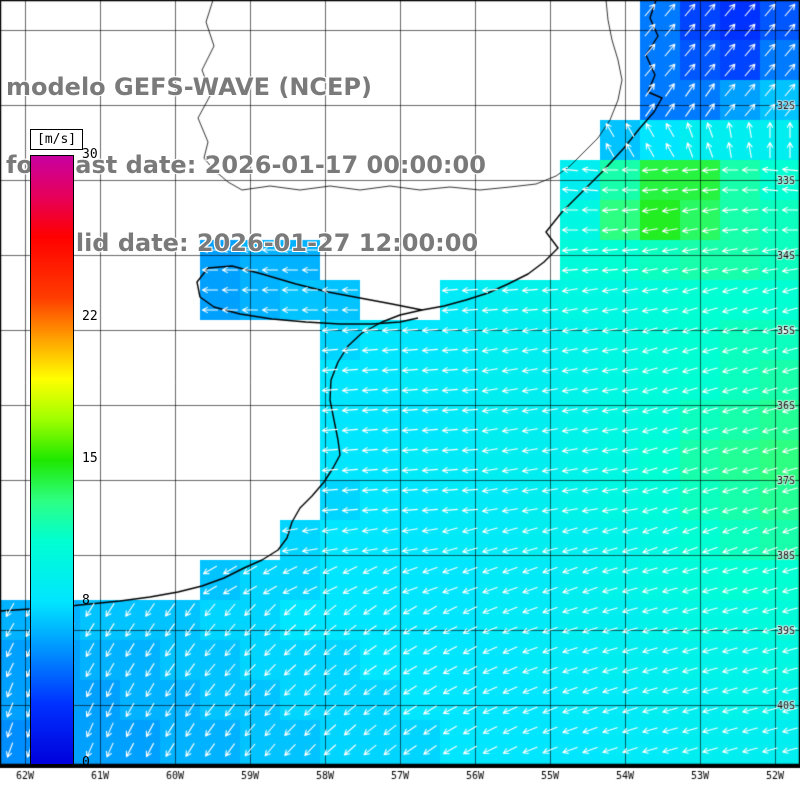 The image size is (800, 800). I want to click on valid-date: valid date: 2026-01-27 12:00:00, so click(261, 243).